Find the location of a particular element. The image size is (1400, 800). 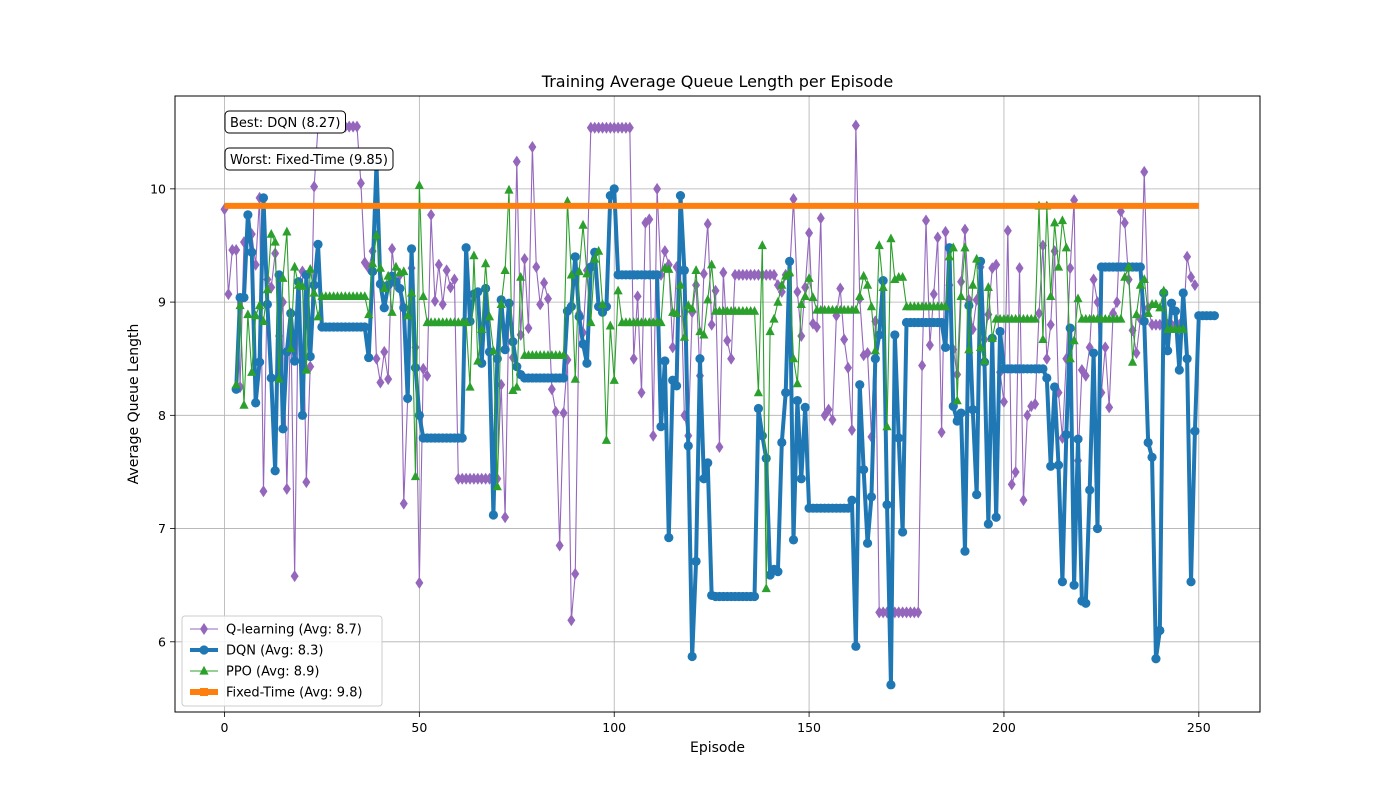

worst-annotation: Worst: Fixed-Time (9.85) is located at coordinates (309, 159).